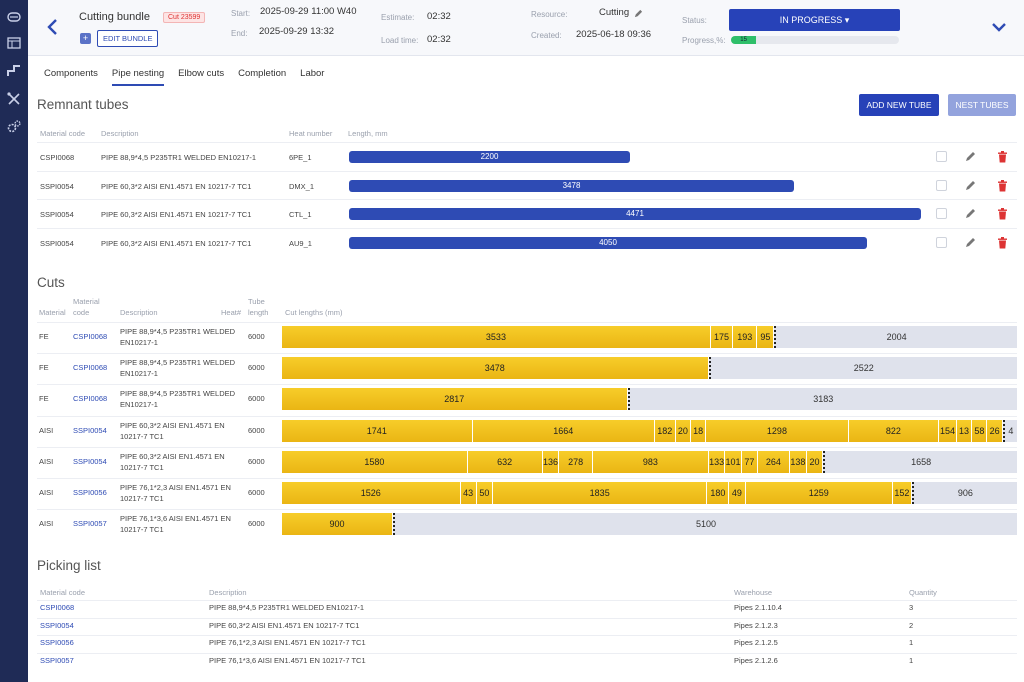  I want to click on cut-segment: 1664, so click(563, 430).